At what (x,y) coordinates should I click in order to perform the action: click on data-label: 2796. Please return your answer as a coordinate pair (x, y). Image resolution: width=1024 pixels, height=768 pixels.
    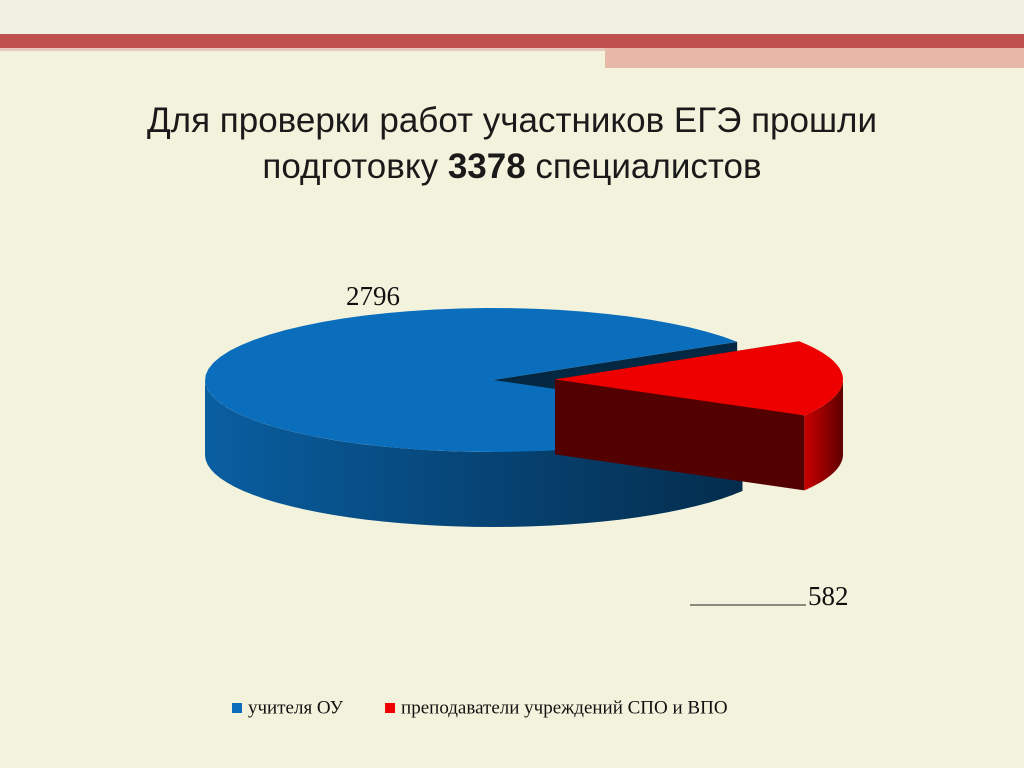
    Looking at the image, I should click on (373, 296).